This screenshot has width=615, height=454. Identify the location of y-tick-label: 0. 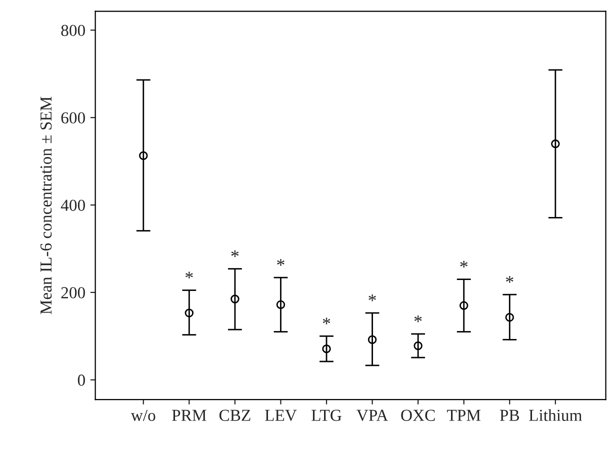
(81, 380).